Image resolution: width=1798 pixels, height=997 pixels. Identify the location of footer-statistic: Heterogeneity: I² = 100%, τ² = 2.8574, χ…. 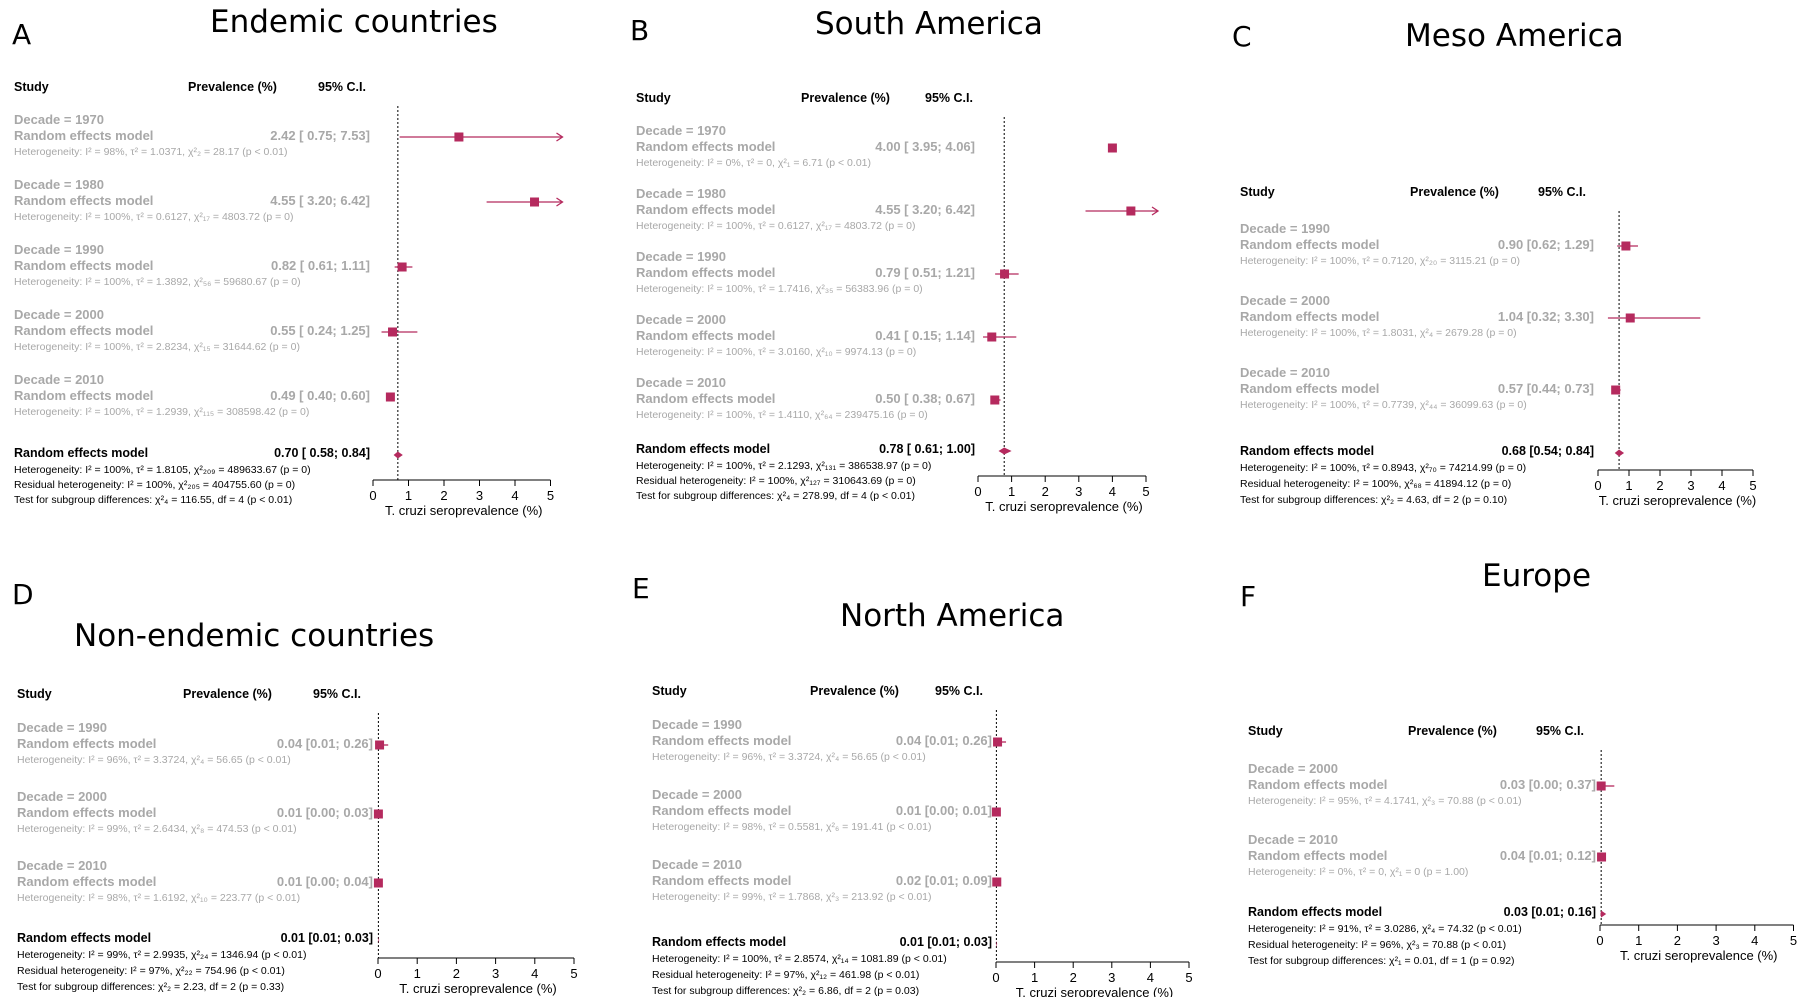
(799, 959).